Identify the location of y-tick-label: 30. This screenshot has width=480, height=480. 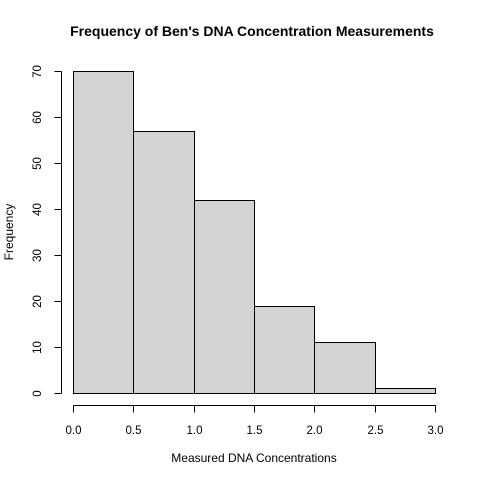
(38, 255).